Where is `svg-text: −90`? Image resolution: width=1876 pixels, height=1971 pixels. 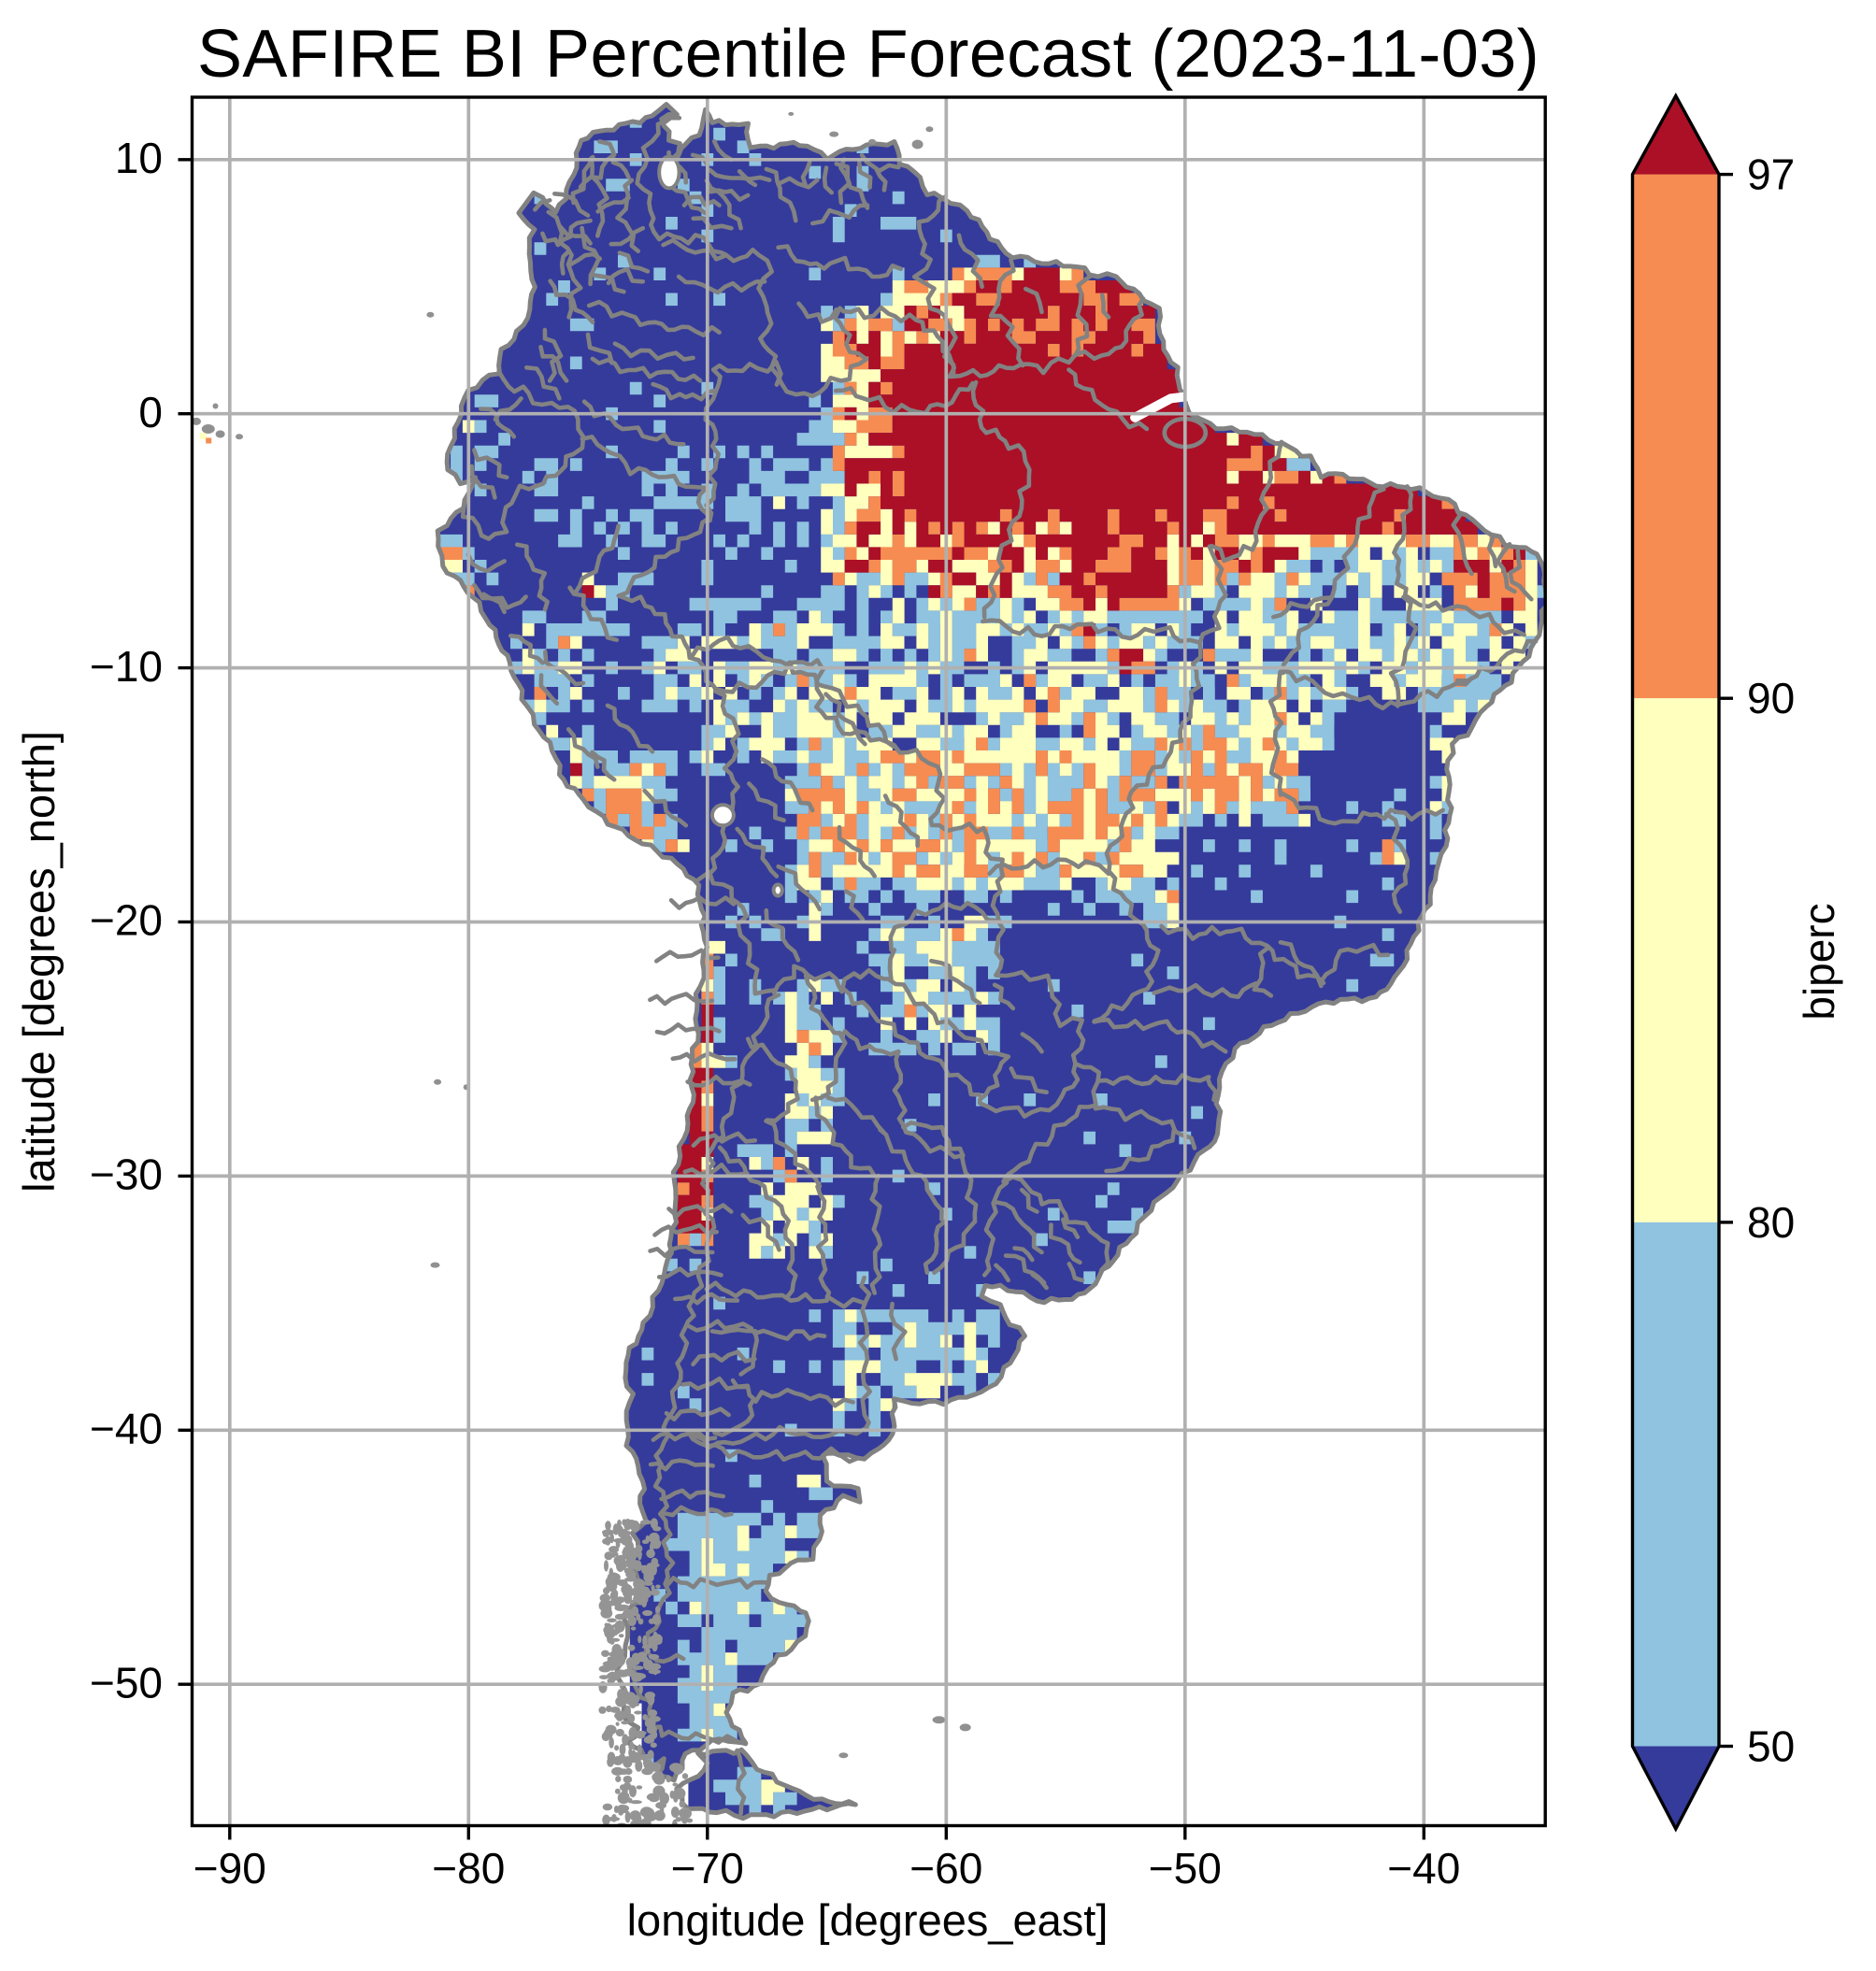 svg-text: −90 is located at coordinates (230, 1868).